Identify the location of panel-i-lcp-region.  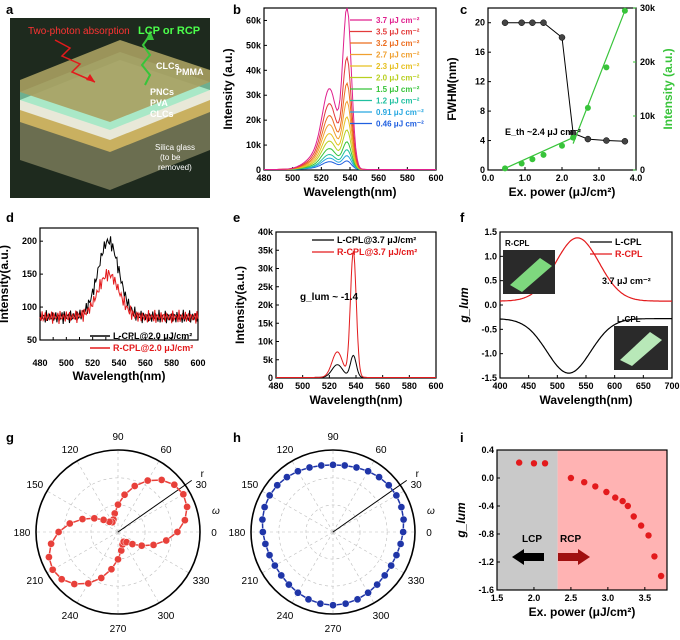
(527, 520).